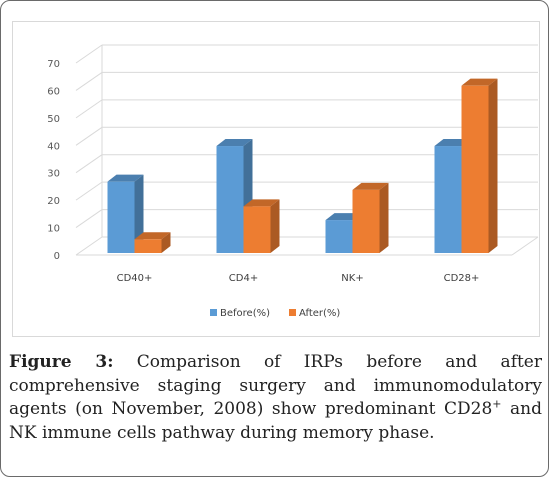  What do you see at coordinates (352, 278) in the screenshot?
I see `x-tick-label: NK+` at bounding box center [352, 278].